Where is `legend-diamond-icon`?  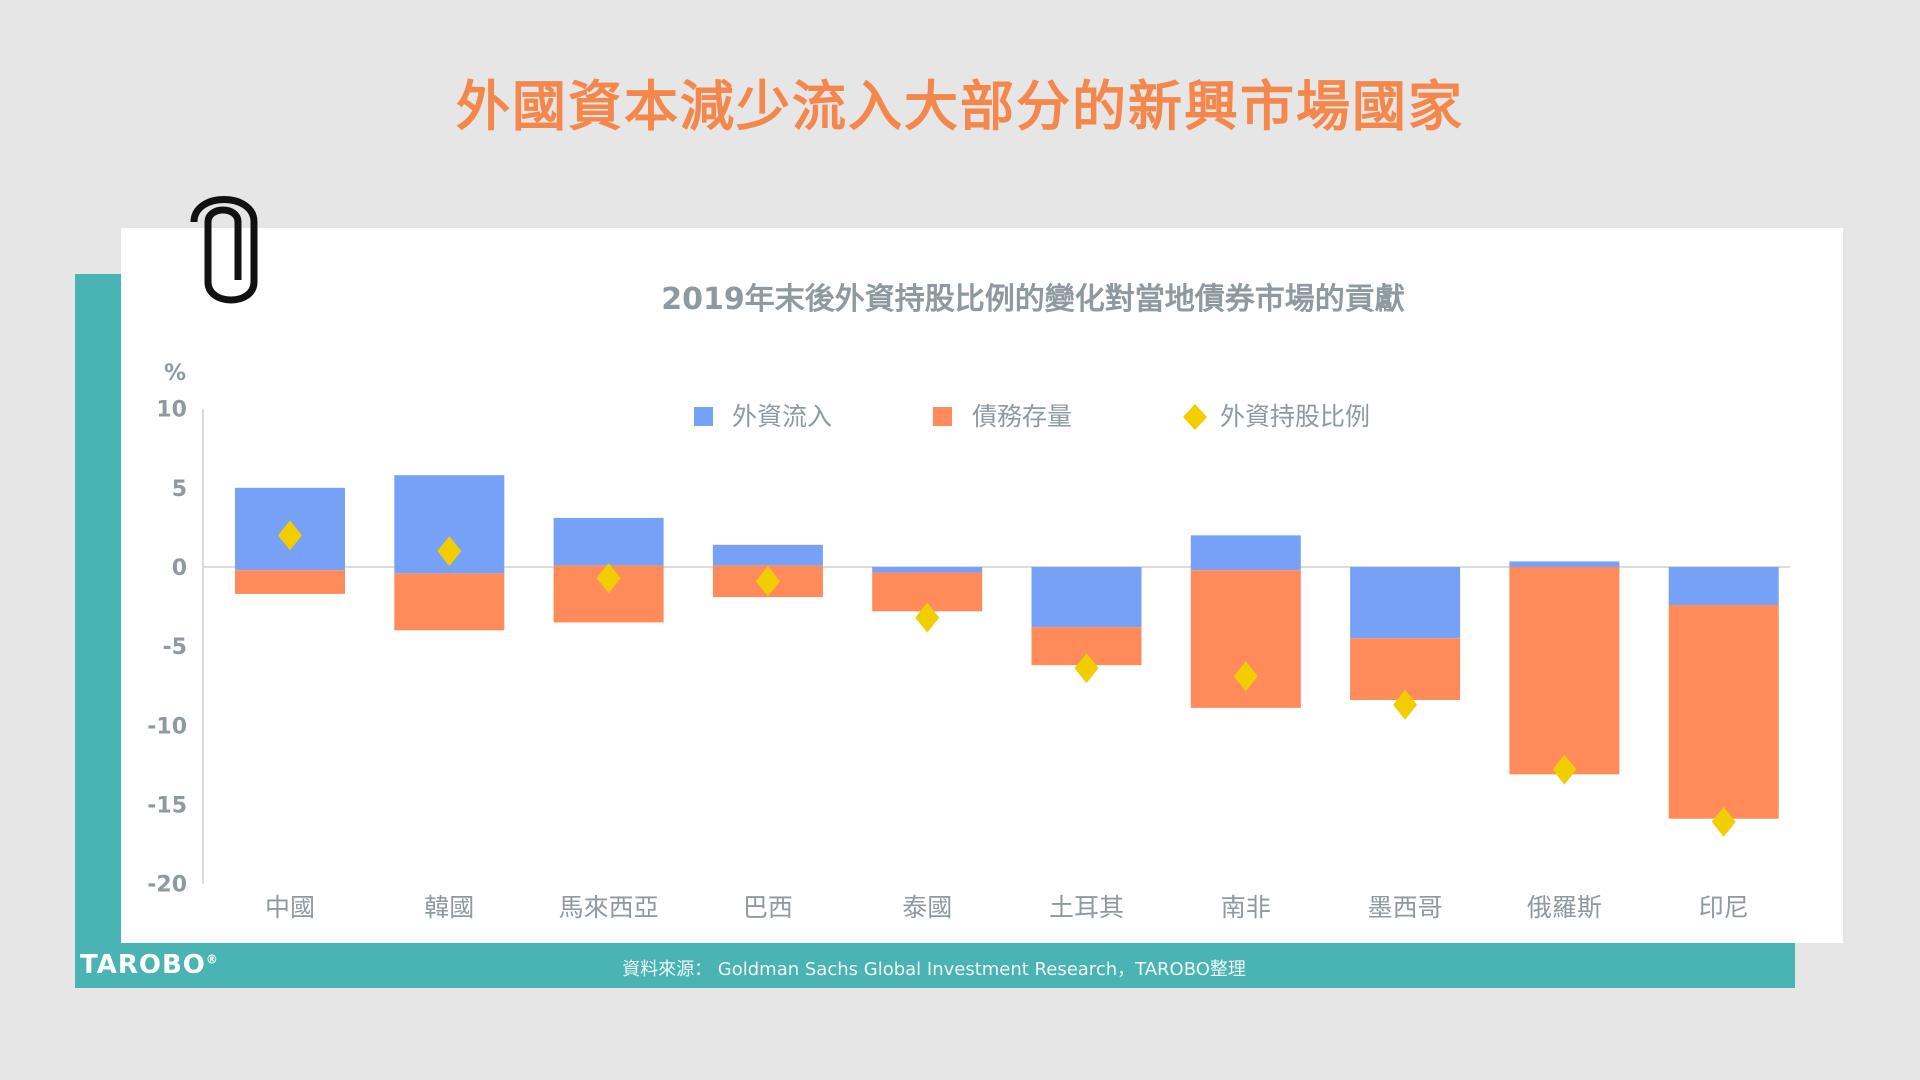 legend-diamond-icon is located at coordinates (1195, 417).